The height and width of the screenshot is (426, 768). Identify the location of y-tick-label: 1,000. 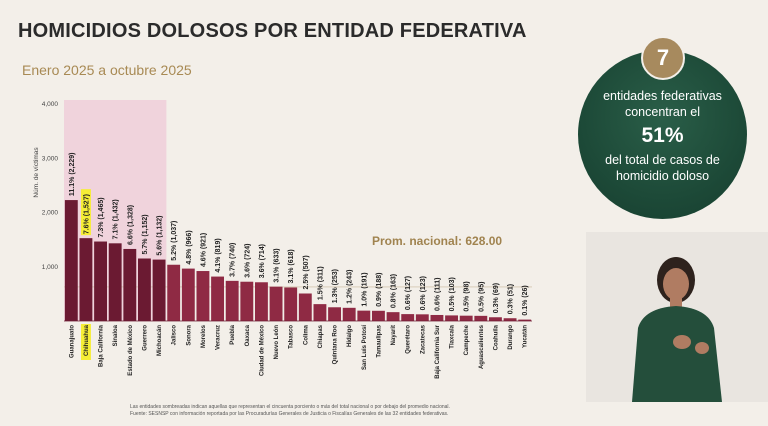
(50, 267).